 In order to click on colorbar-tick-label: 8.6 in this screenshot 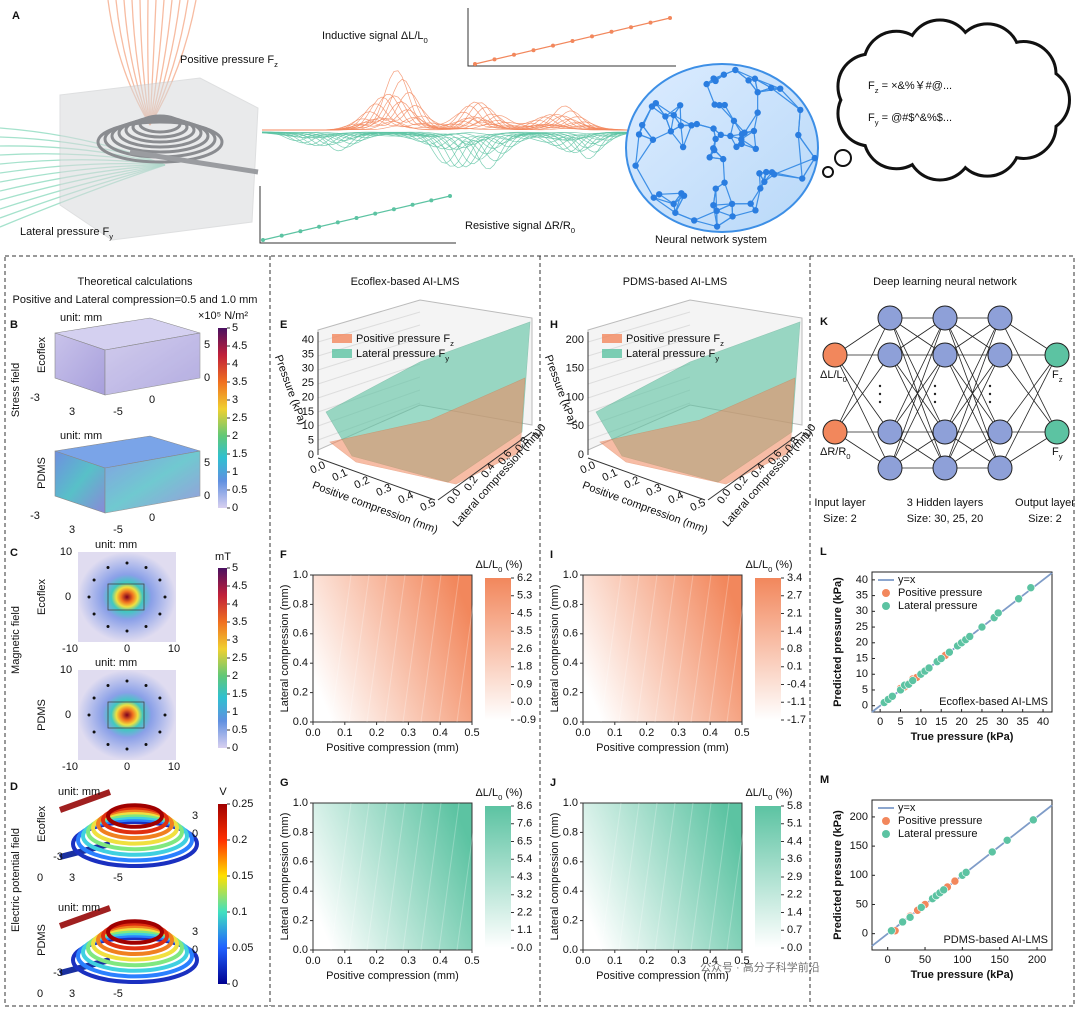, I will do `click(524, 806)`.